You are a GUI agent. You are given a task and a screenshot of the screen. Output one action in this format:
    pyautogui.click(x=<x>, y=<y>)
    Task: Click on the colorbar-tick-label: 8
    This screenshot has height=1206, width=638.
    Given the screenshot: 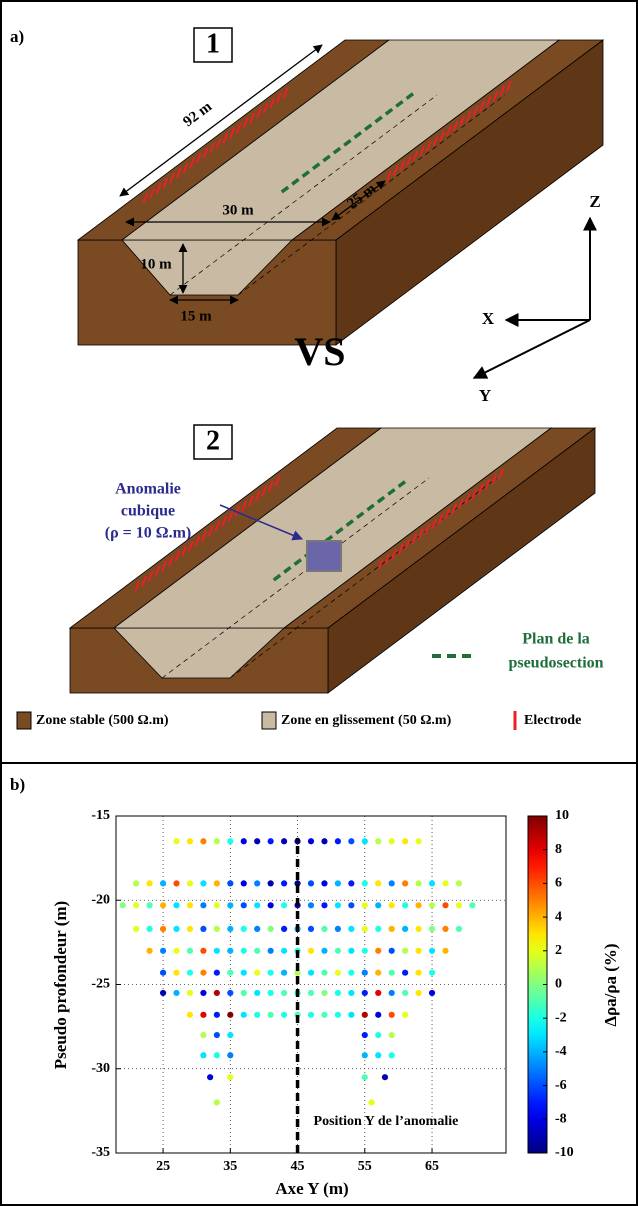 What is the action you would take?
    pyautogui.click(x=558, y=849)
    